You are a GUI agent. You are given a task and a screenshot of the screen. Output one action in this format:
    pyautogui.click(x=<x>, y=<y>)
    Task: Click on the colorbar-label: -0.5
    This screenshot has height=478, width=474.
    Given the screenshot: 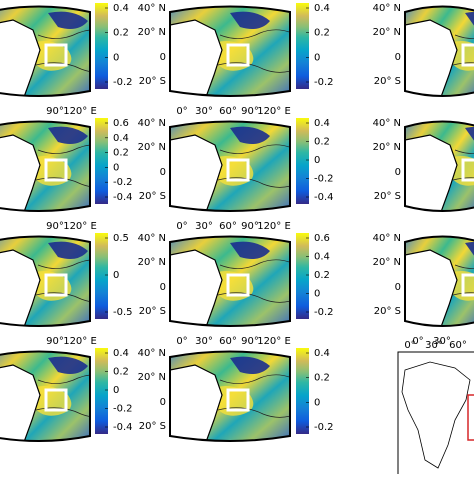 What is the action you would take?
    pyautogui.click(x=123, y=312)
    